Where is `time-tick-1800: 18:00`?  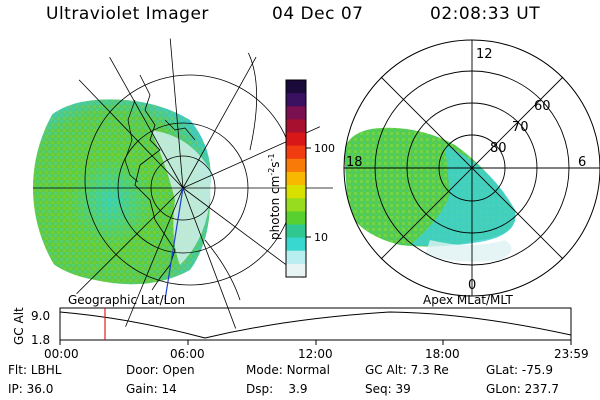
time-tick-1800: 18:00 is located at coordinates (442, 354).